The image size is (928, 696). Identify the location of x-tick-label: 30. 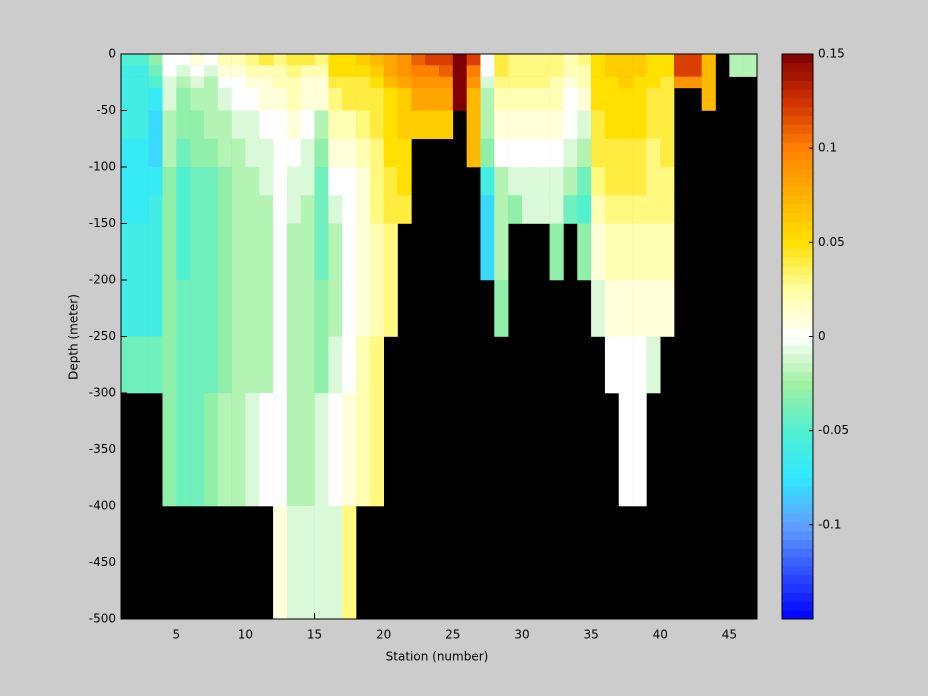
(521, 635).